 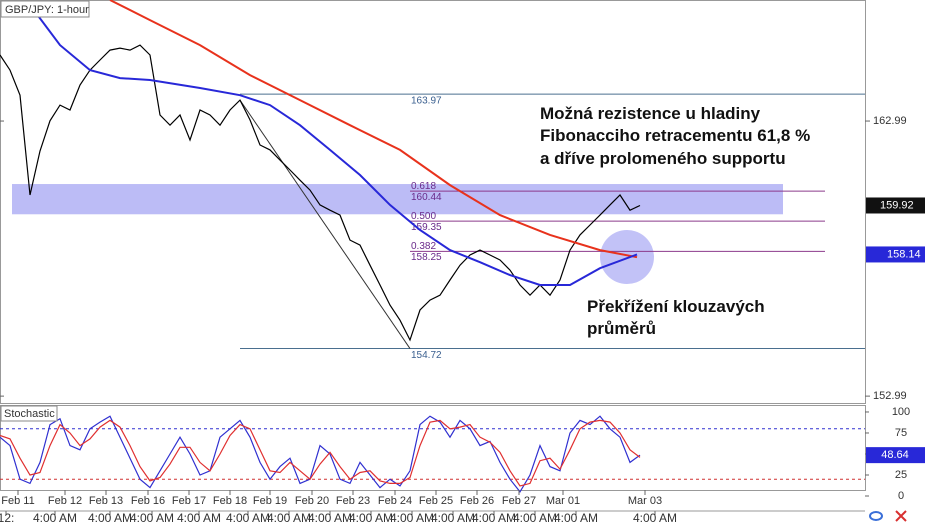 I want to click on title-box, so click(x=45, y=9).